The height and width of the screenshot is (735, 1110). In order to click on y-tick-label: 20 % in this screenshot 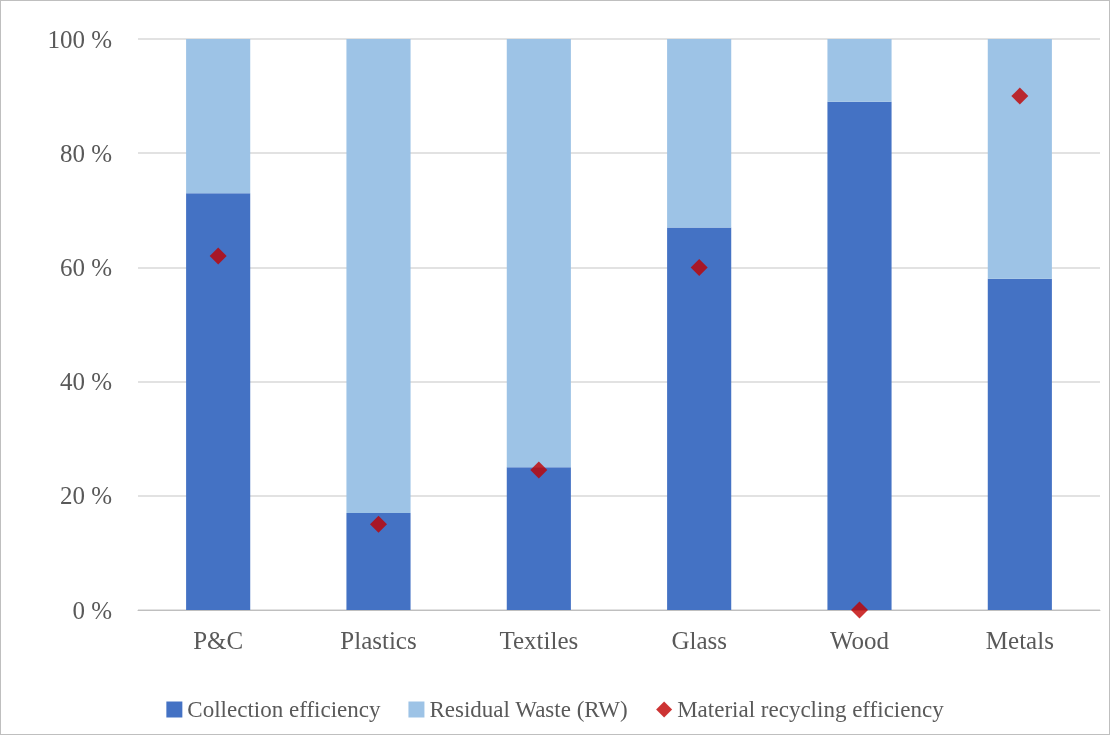, I will do `click(85, 496)`.